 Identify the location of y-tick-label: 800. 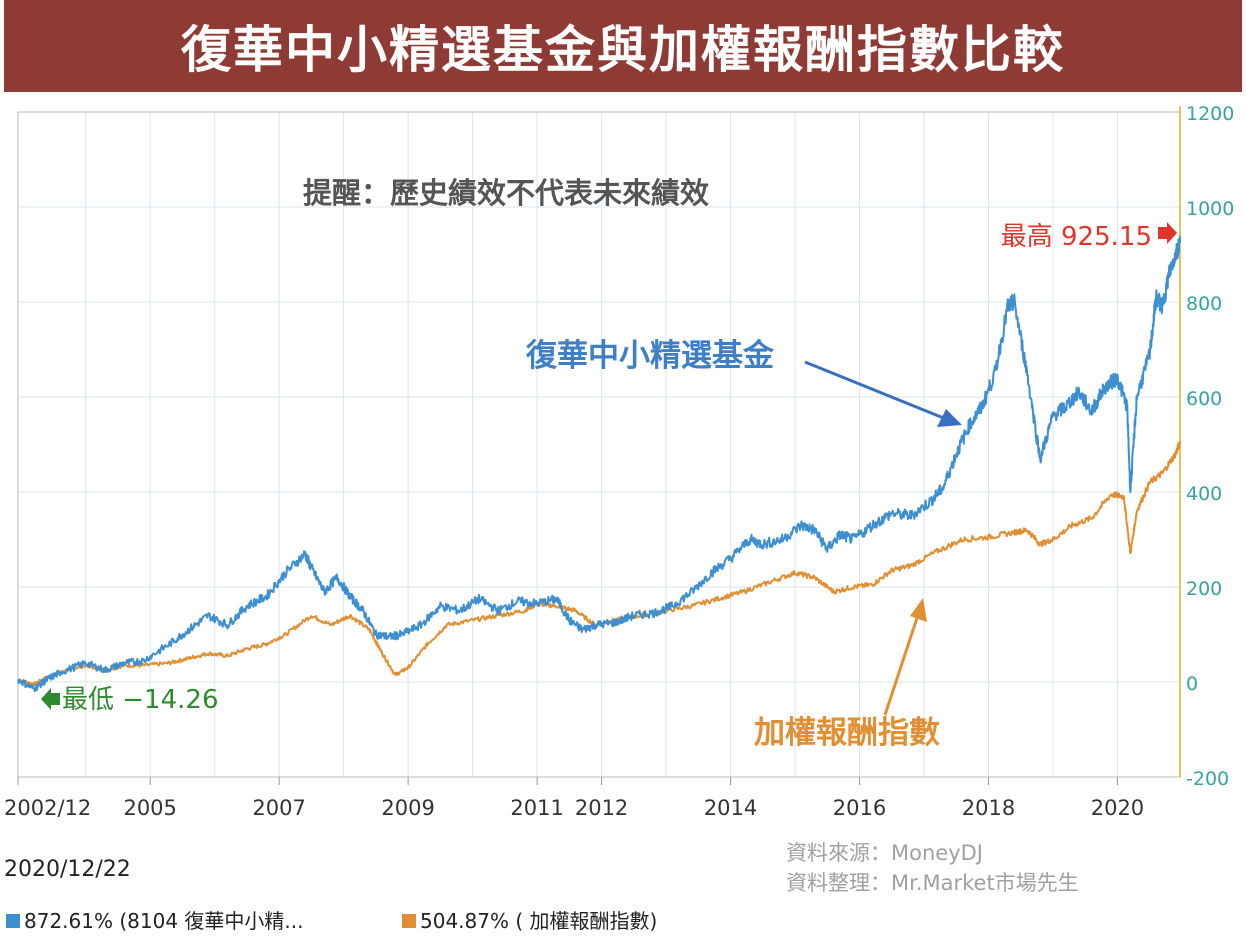
(1204, 304).